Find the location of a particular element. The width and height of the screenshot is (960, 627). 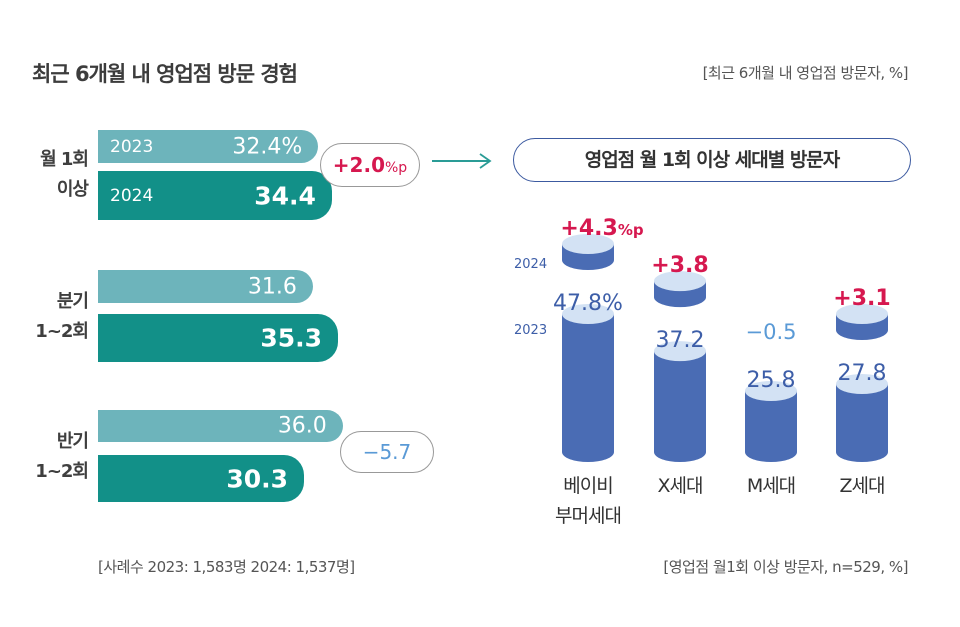

bar-2024: 30.3 is located at coordinates (201, 478).